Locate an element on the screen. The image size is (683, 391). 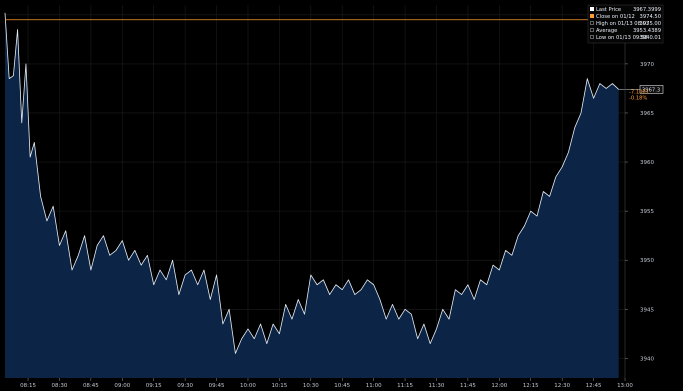
legend-value: 3975.00 is located at coordinates (650, 24).